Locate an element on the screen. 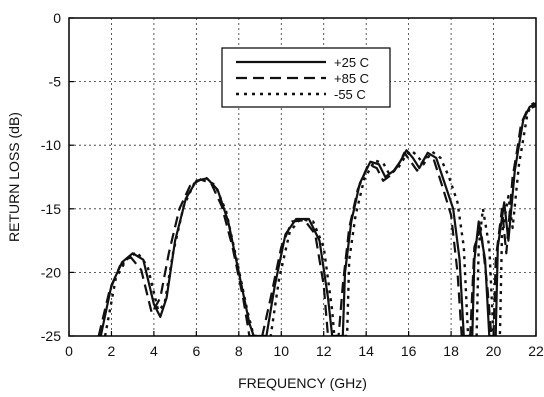 The image size is (544, 397). x-tick-label: 4 is located at coordinates (154, 351).